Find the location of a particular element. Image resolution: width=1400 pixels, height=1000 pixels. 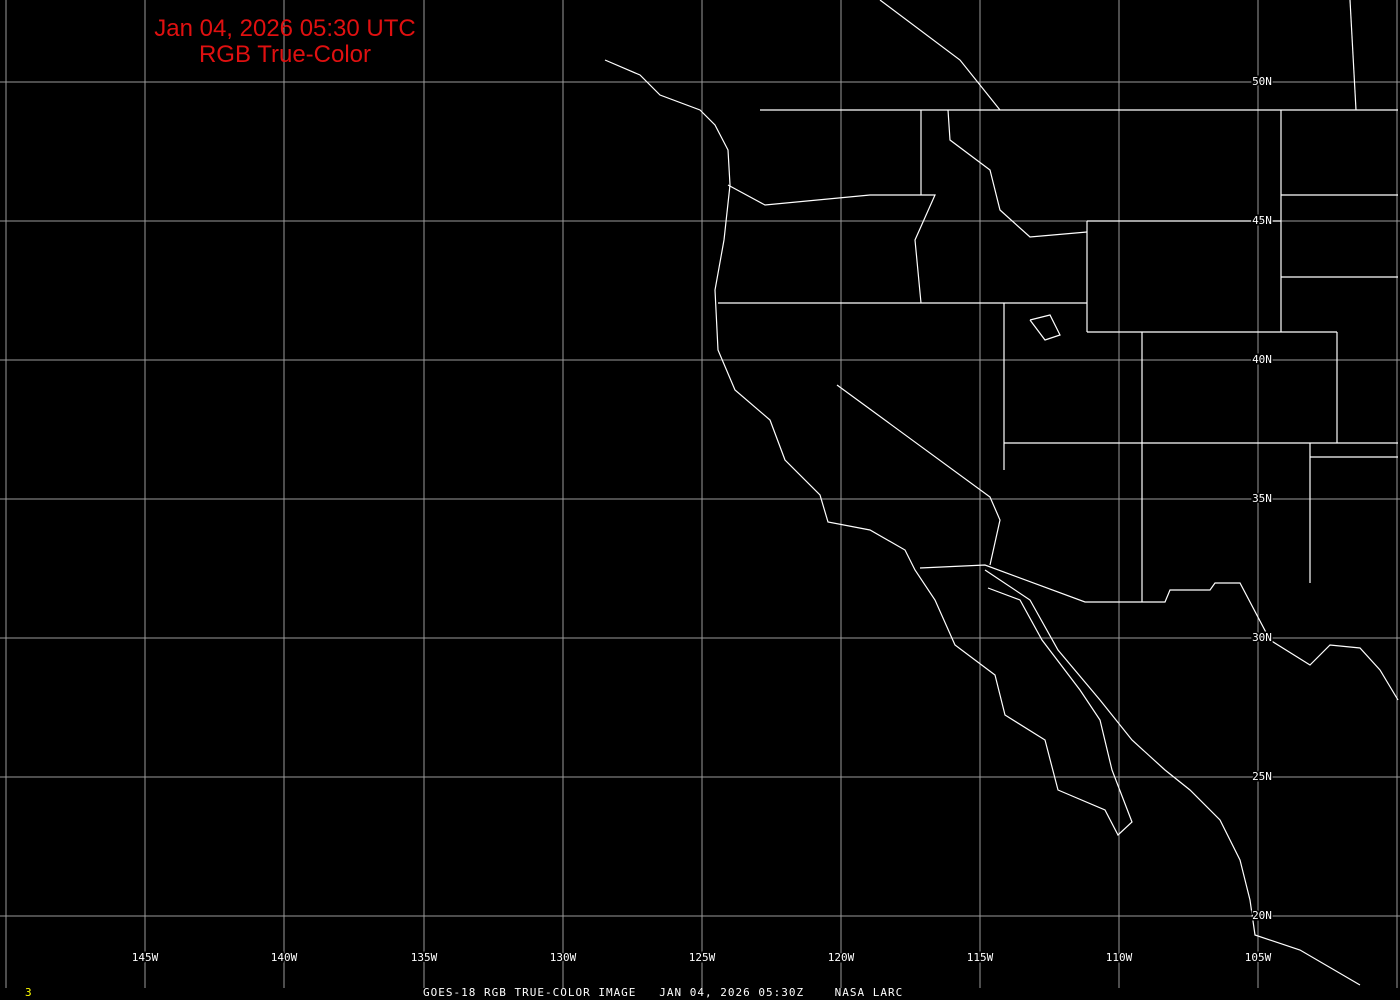

latitude-label: 25N is located at coordinates (1262, 776).